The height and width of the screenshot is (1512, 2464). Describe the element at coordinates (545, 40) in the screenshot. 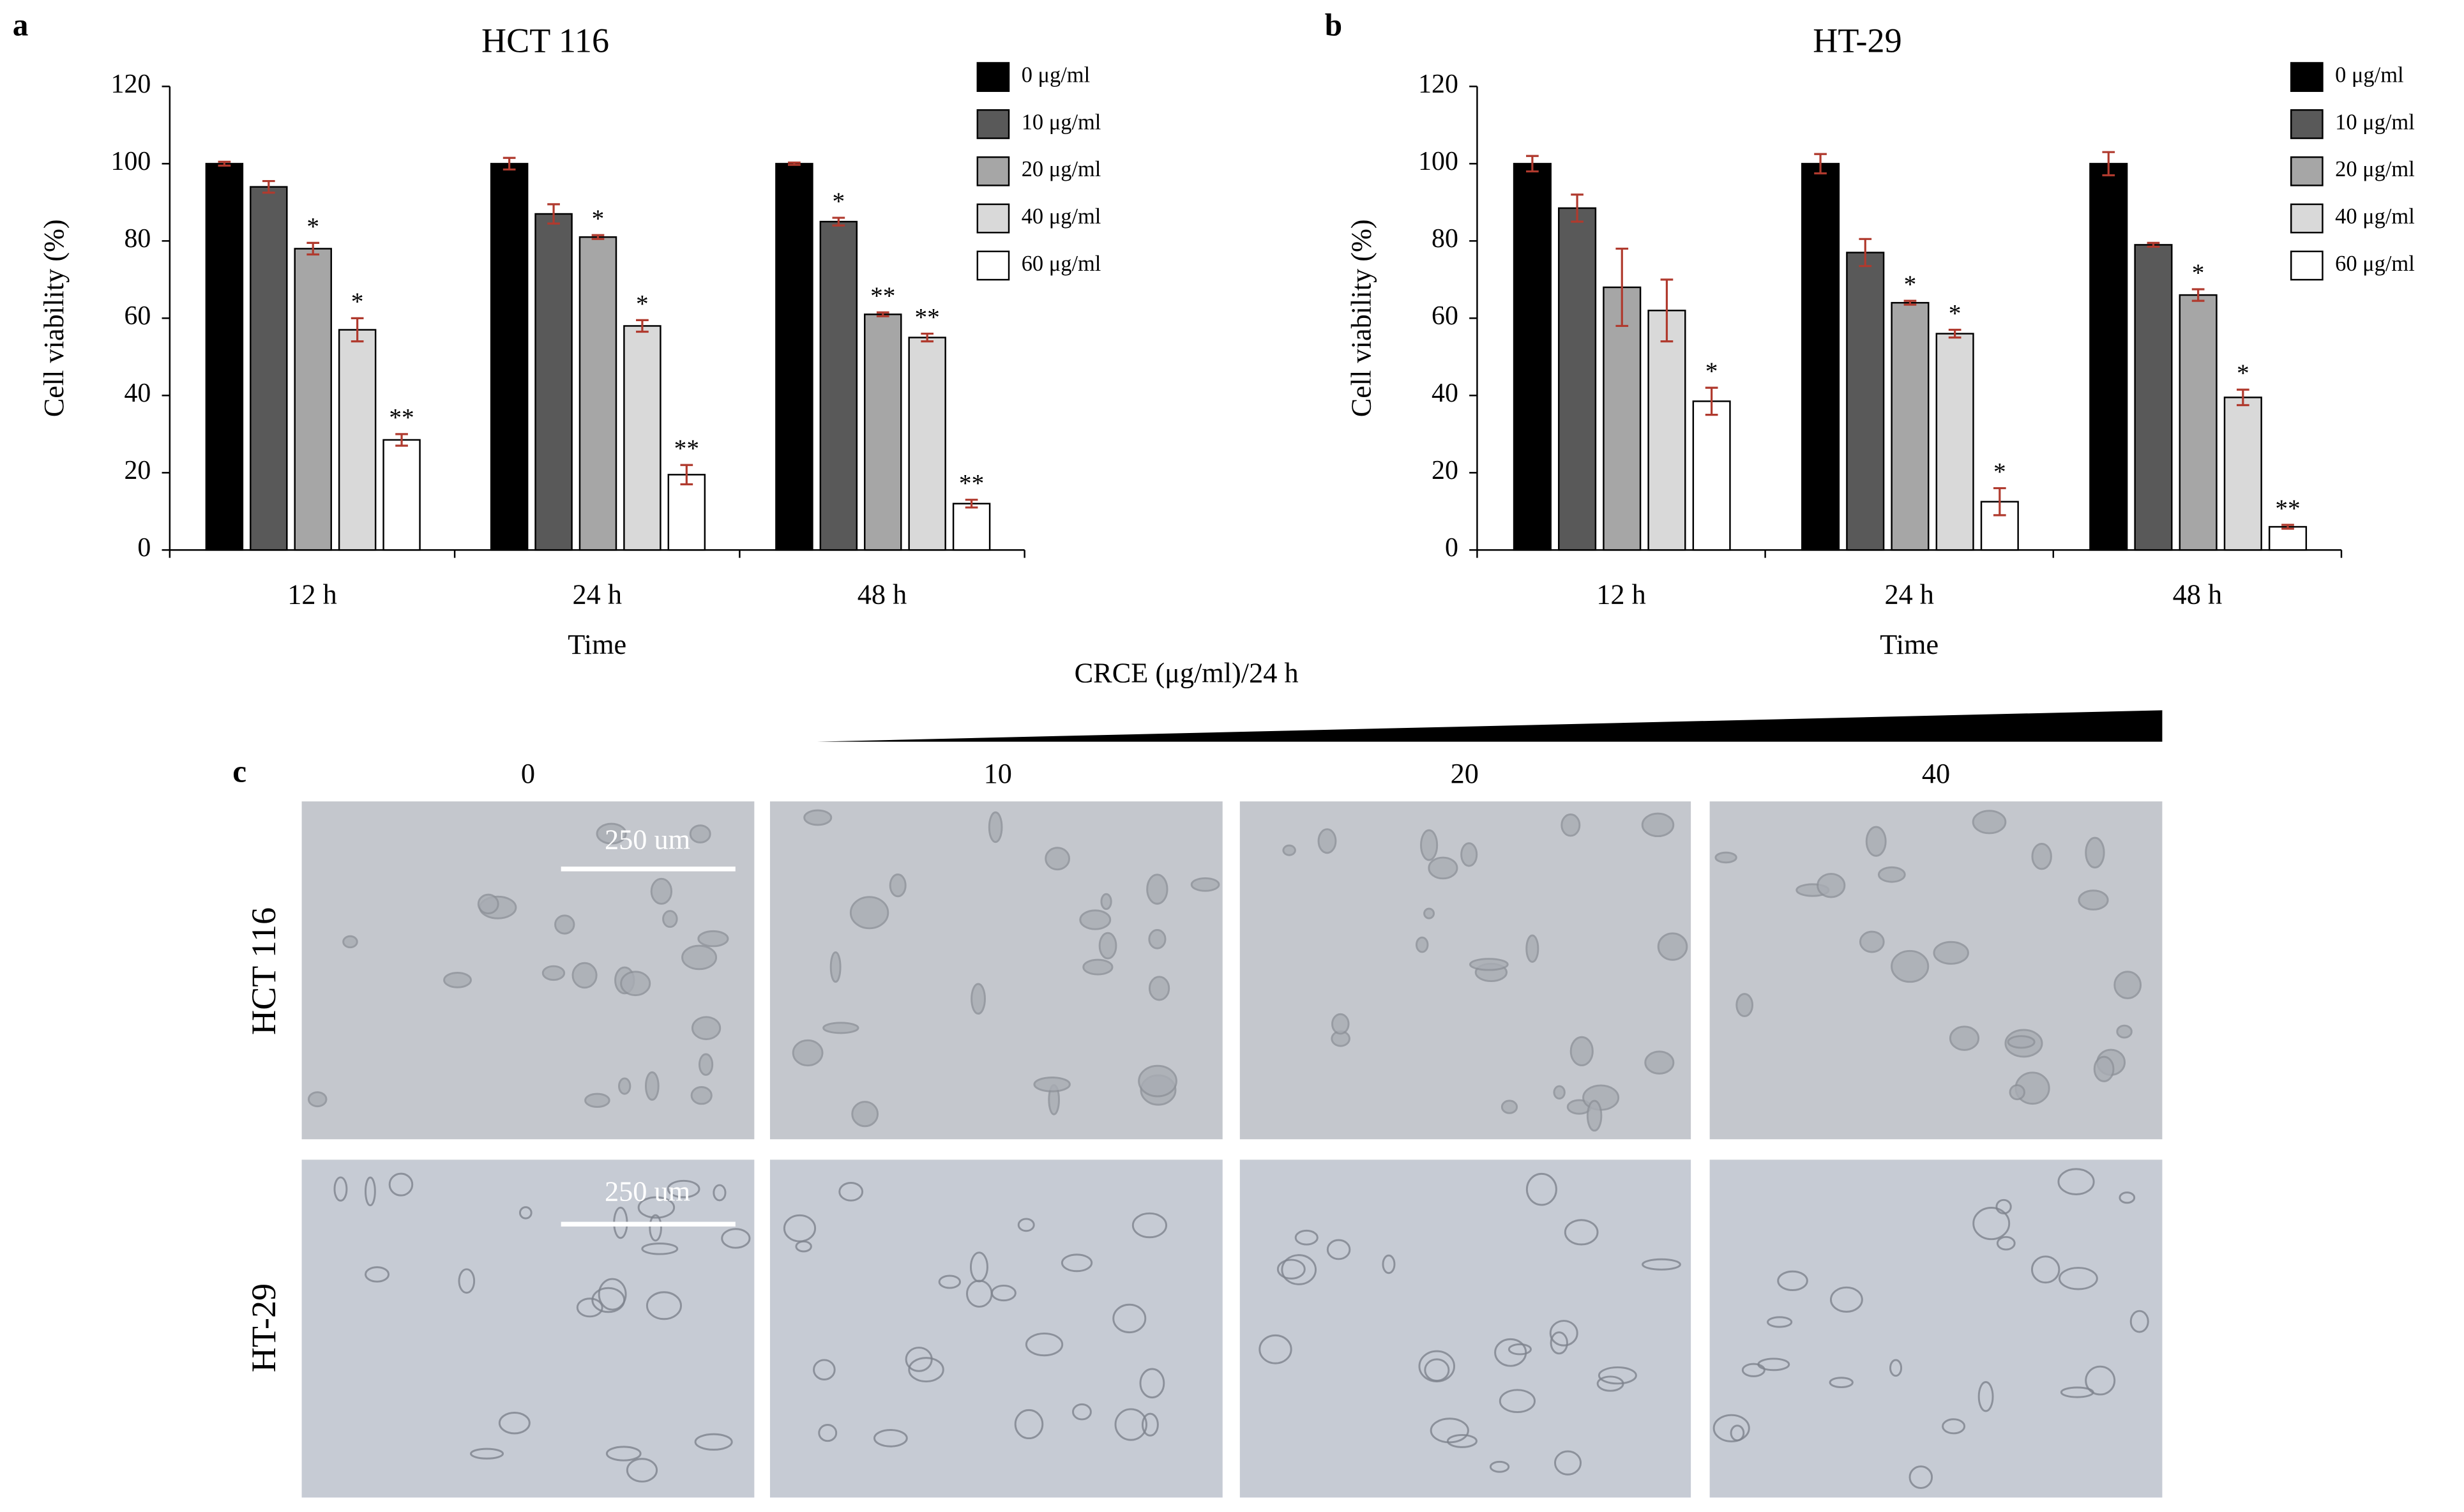

I see `chart-title: HCT 116` at that location.